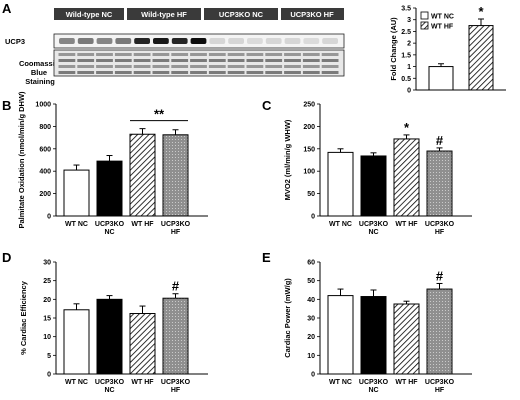 The width and height of the screenshot is (520, 400). Describe the element at coordinates (159, 114) in the screenshot. I see `significance-marker: **` at that location.